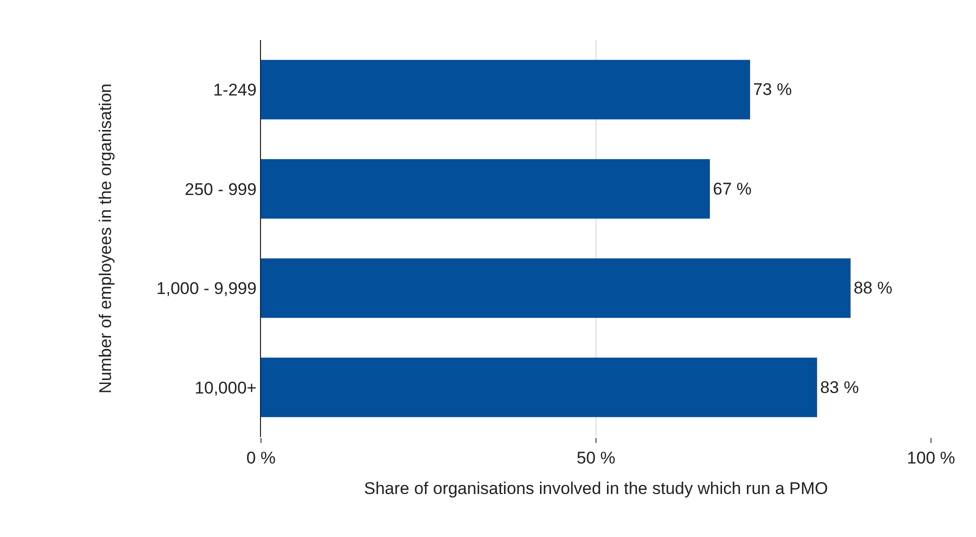 The height and width of the screenshot is (537, 976). What do you see at coordinates (105, 239) in the screenshot?
I see `y-axis-title: Number of employees in the organisation` at bounding box center [105, 239].